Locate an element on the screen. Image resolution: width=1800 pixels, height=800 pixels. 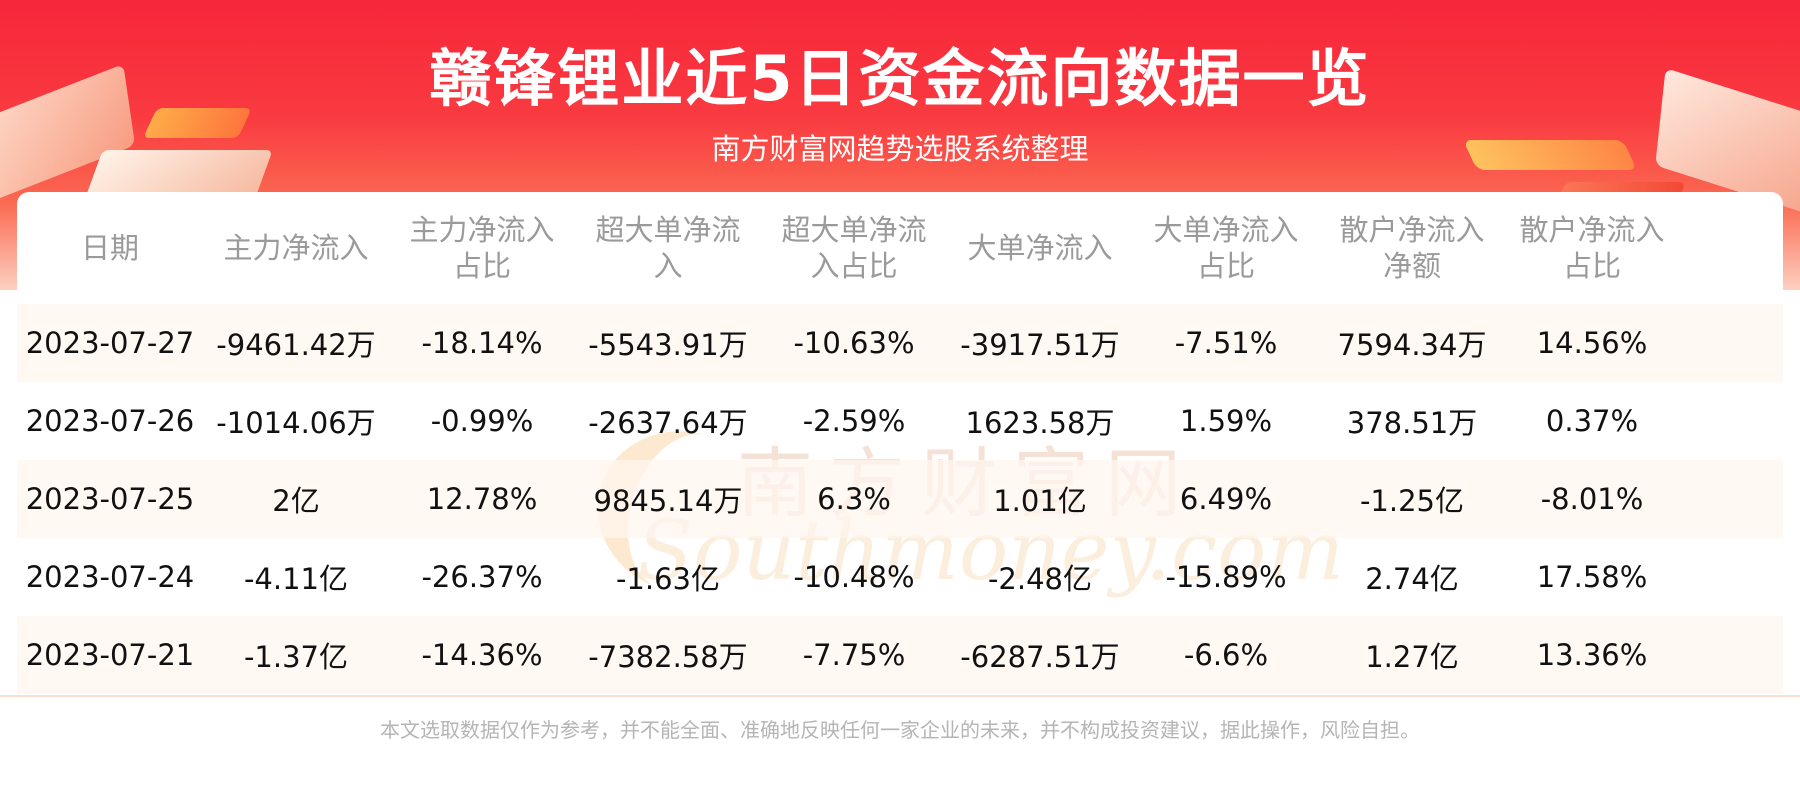
column-header-label: 日期 is located at coordinates (109, 248).